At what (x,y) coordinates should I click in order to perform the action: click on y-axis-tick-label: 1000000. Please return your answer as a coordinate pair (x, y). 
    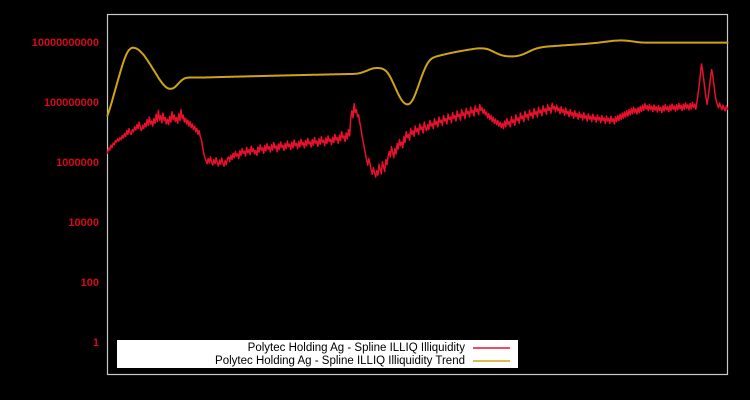
    Looking at the image, I should click on (77, 163).